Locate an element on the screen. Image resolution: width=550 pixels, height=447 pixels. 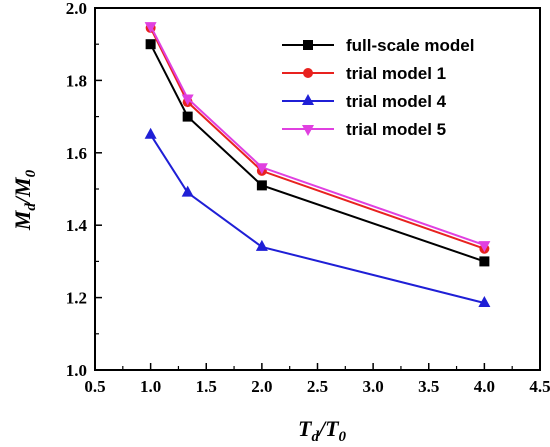
x-axis-title: Td/T0 is located at coordinates (322, 430).